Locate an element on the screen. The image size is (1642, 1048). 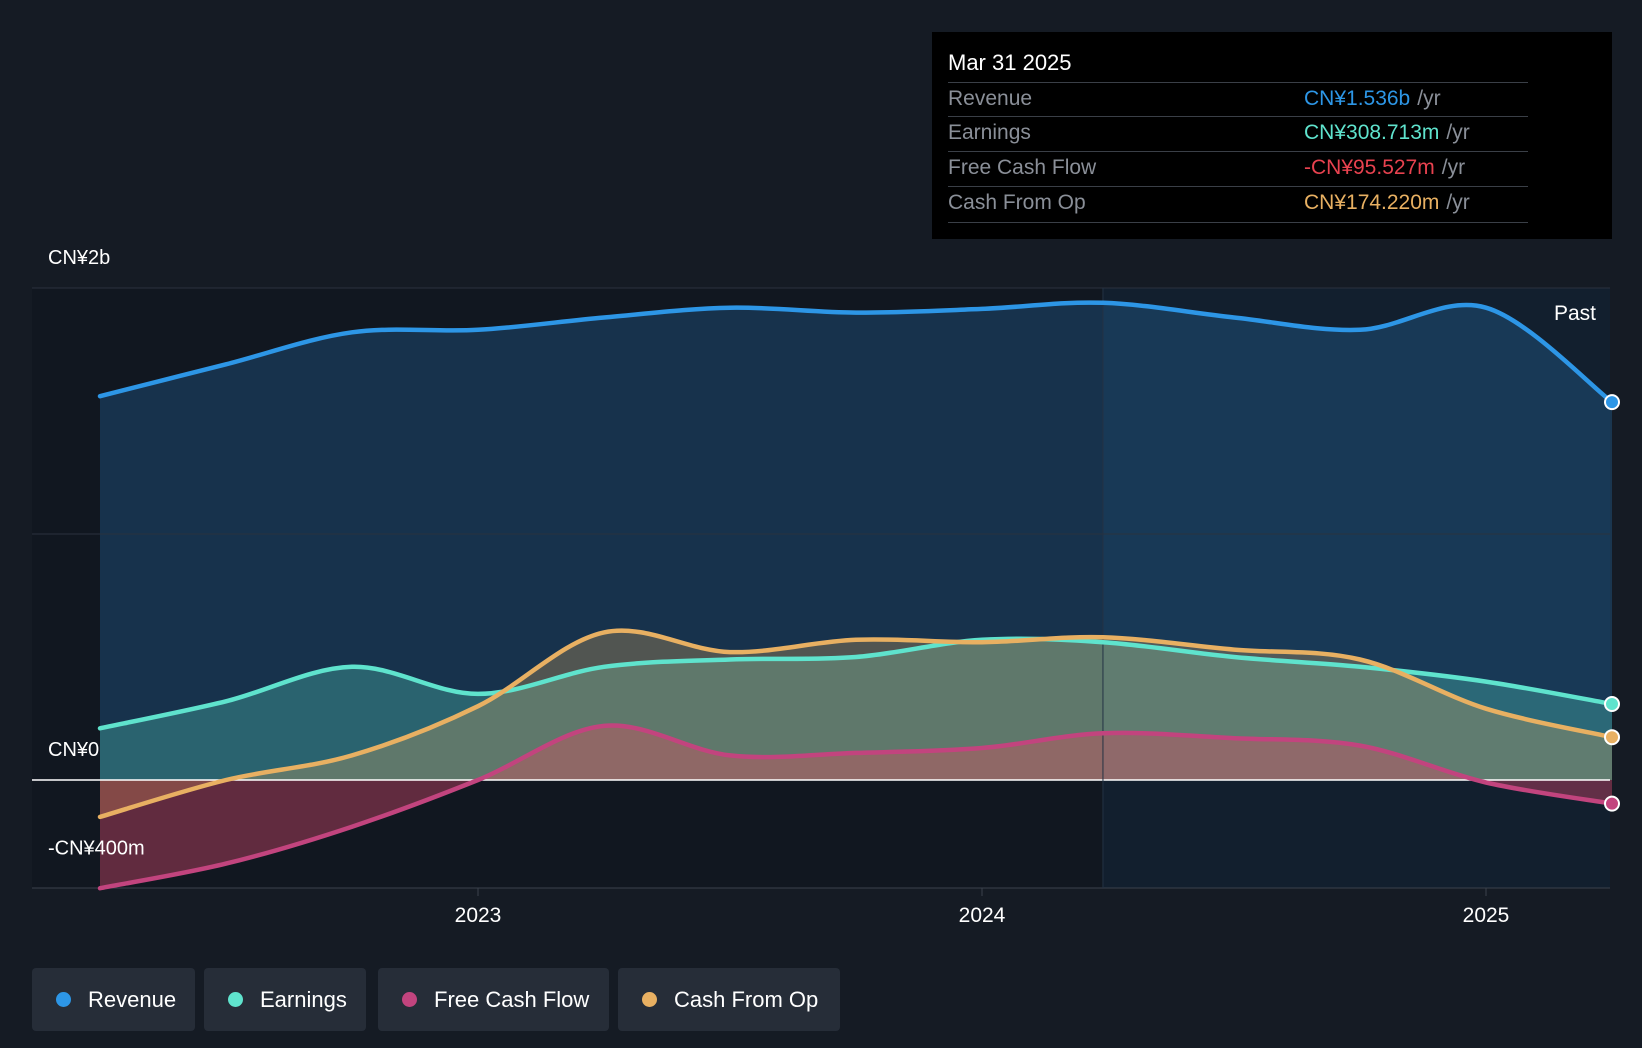
earnings-end-point is located at coordinates (1612, 703).